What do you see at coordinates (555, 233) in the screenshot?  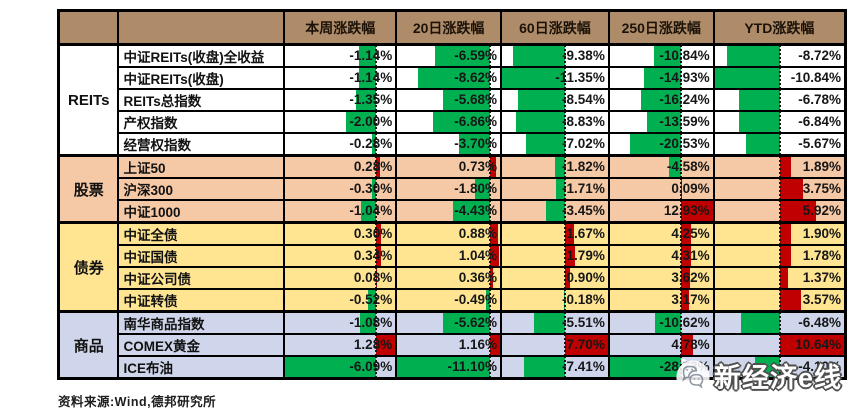 I see `value-cell: 1.67%` at bounding box center [555, 233].